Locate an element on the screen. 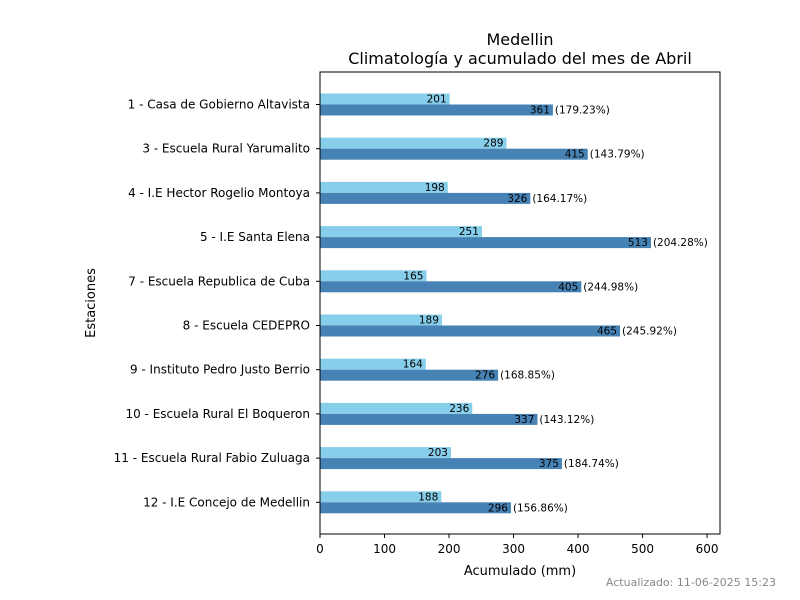 This screenshot has height=600, width=800. y-tick-label: 12 - I.E Concejo de Medellin is located at coordinates (226, 502).